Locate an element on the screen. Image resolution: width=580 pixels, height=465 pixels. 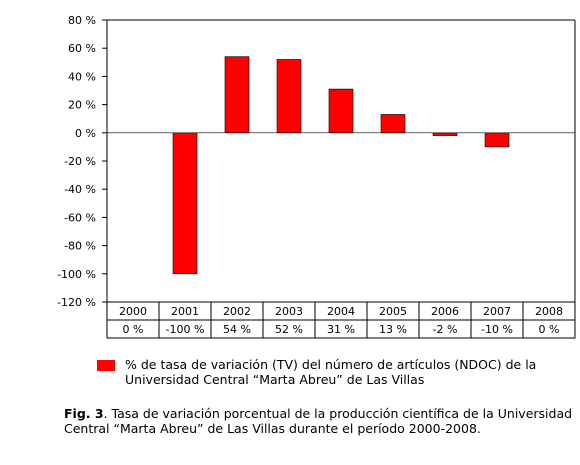
legend-swatch is located at coordinates (106, 365).